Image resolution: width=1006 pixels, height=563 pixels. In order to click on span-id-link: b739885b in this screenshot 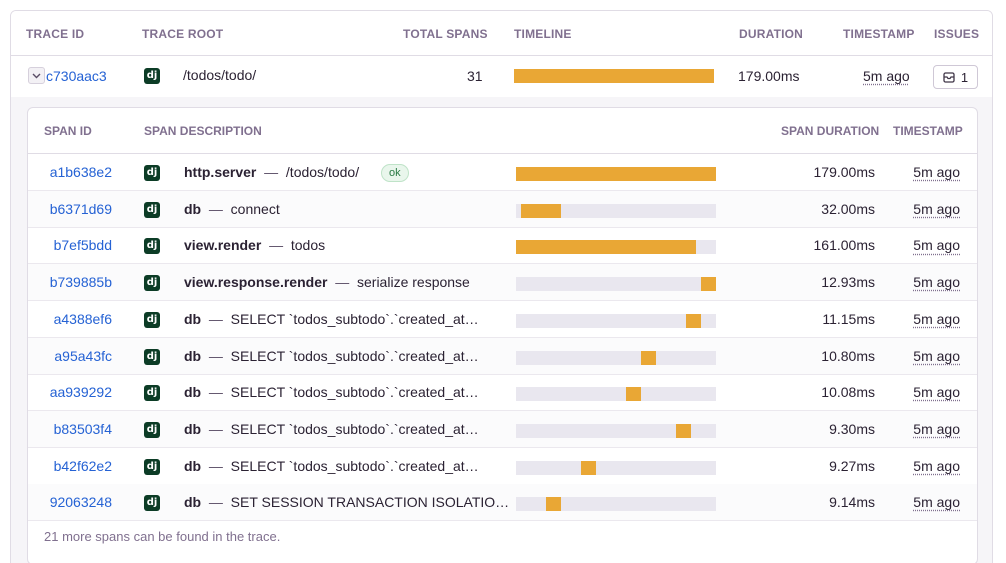, I will do `click(80, 282)`.